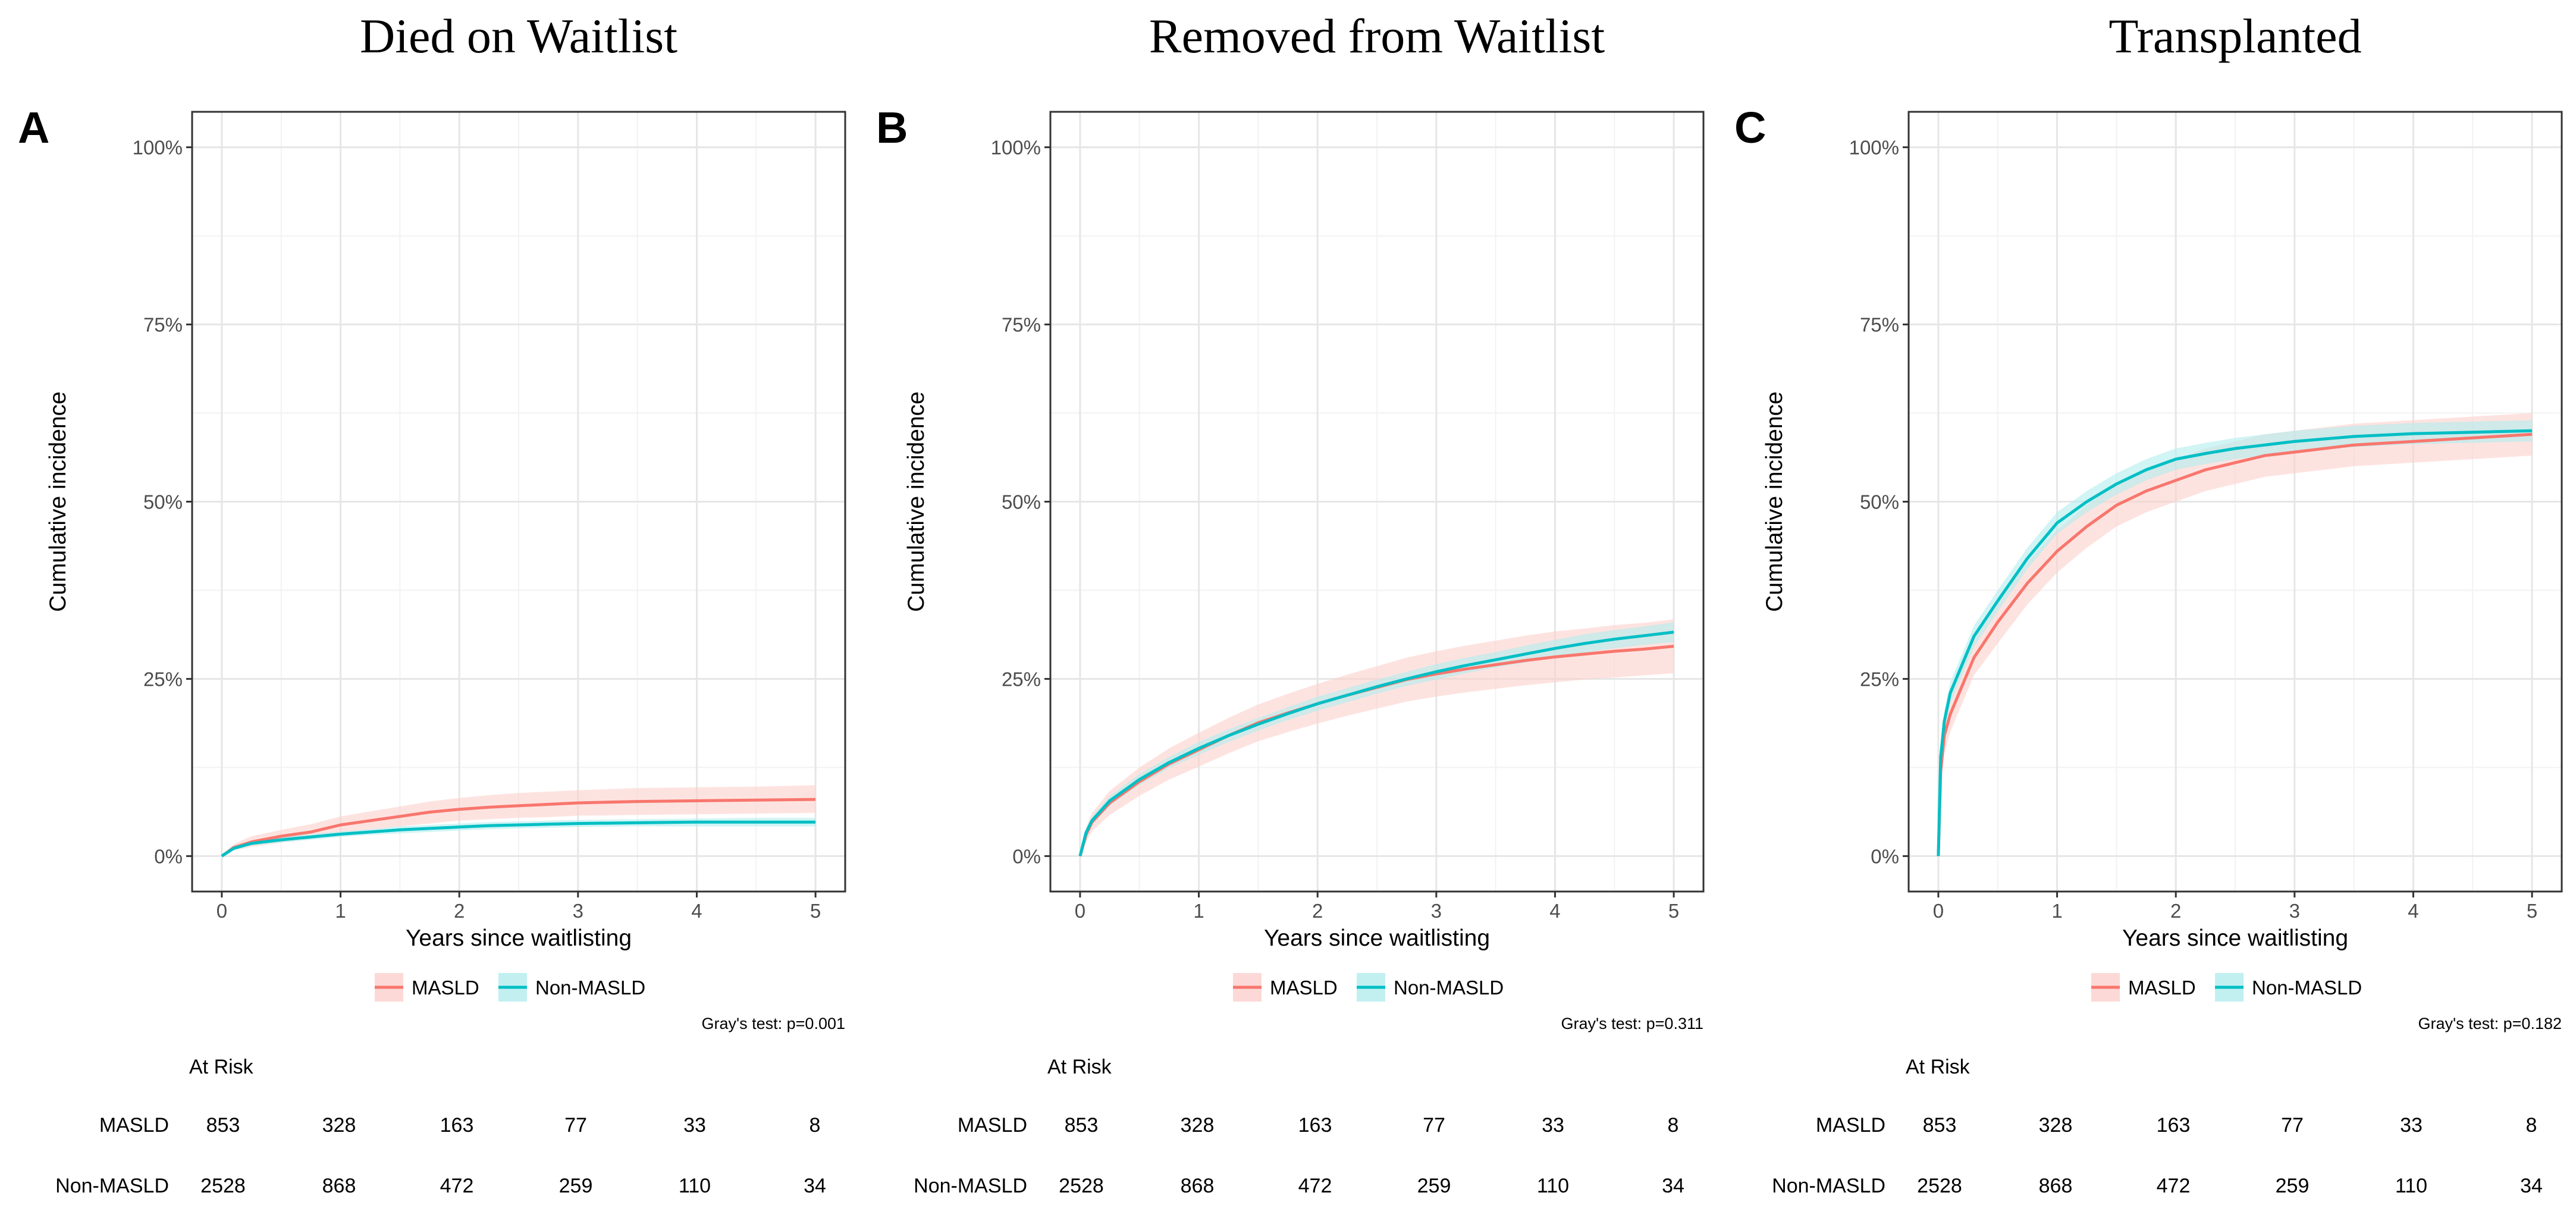 The height and width of the screenshot is (1224, 2576). Describe the element at coordinates (892, 127) in the screenshot. I see `panel-letter: B` at that location.